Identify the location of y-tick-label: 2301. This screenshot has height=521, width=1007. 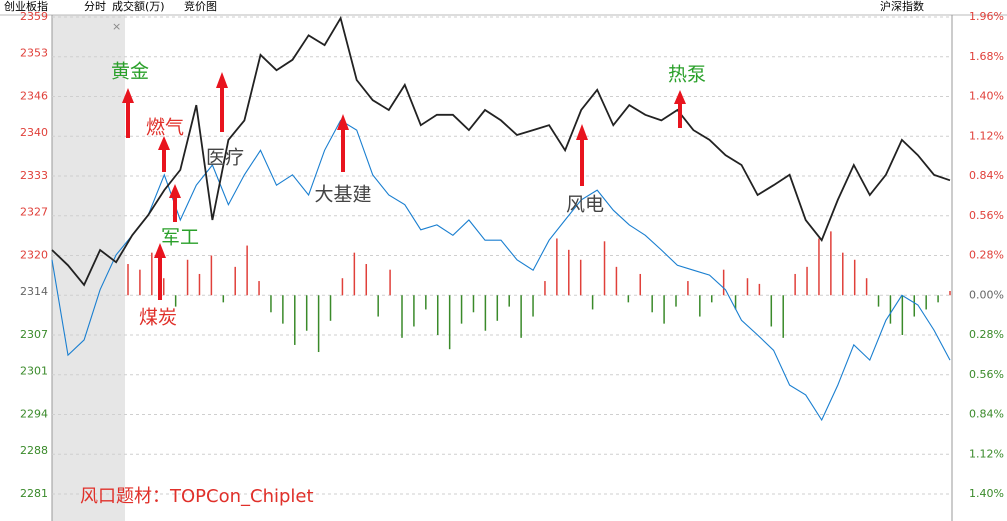
(34, 371).